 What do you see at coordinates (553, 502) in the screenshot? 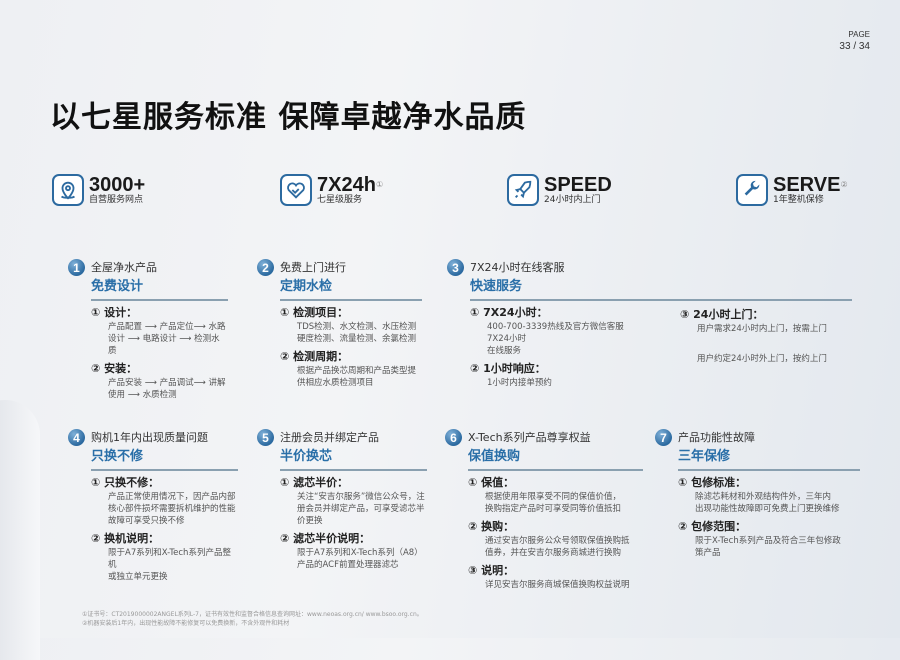
I see `item-text: 根据使用年限享受不同的保值价值， 换购指定产品时可享受同等价值抵扣` at bounding box center [553, 502].